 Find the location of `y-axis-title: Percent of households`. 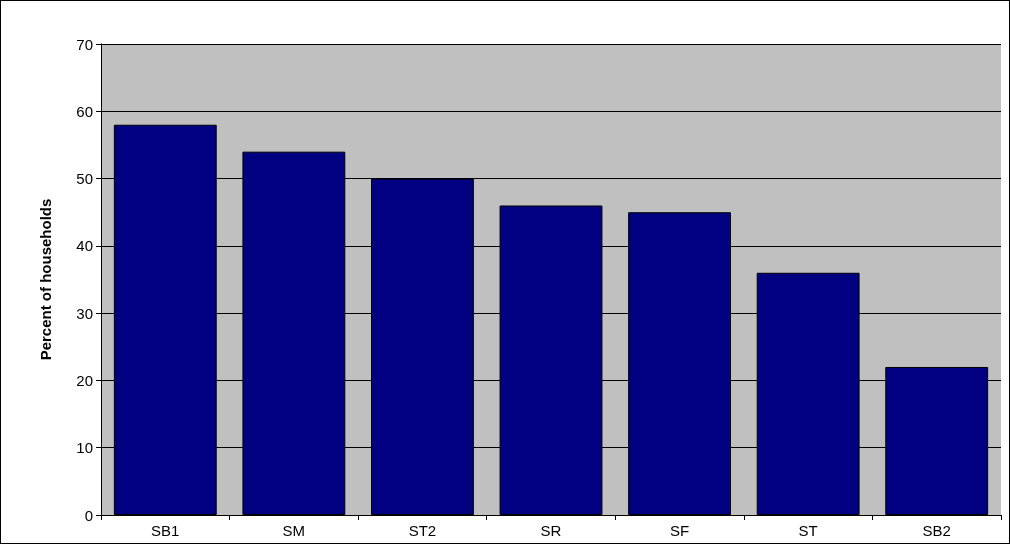

y-axis-title: Percent of households is located at coordinates (45, 279).